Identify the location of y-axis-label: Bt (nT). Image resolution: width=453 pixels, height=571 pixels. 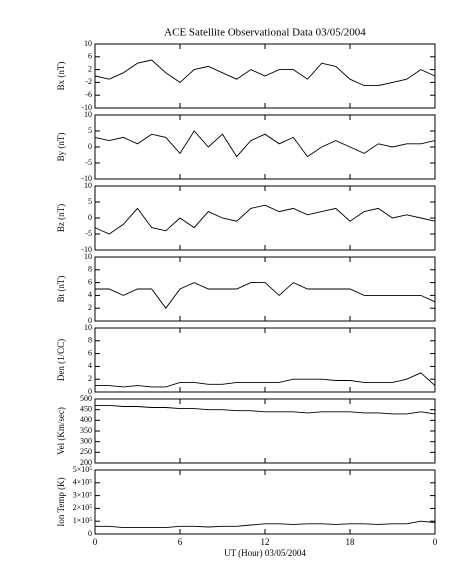
(61, 289).